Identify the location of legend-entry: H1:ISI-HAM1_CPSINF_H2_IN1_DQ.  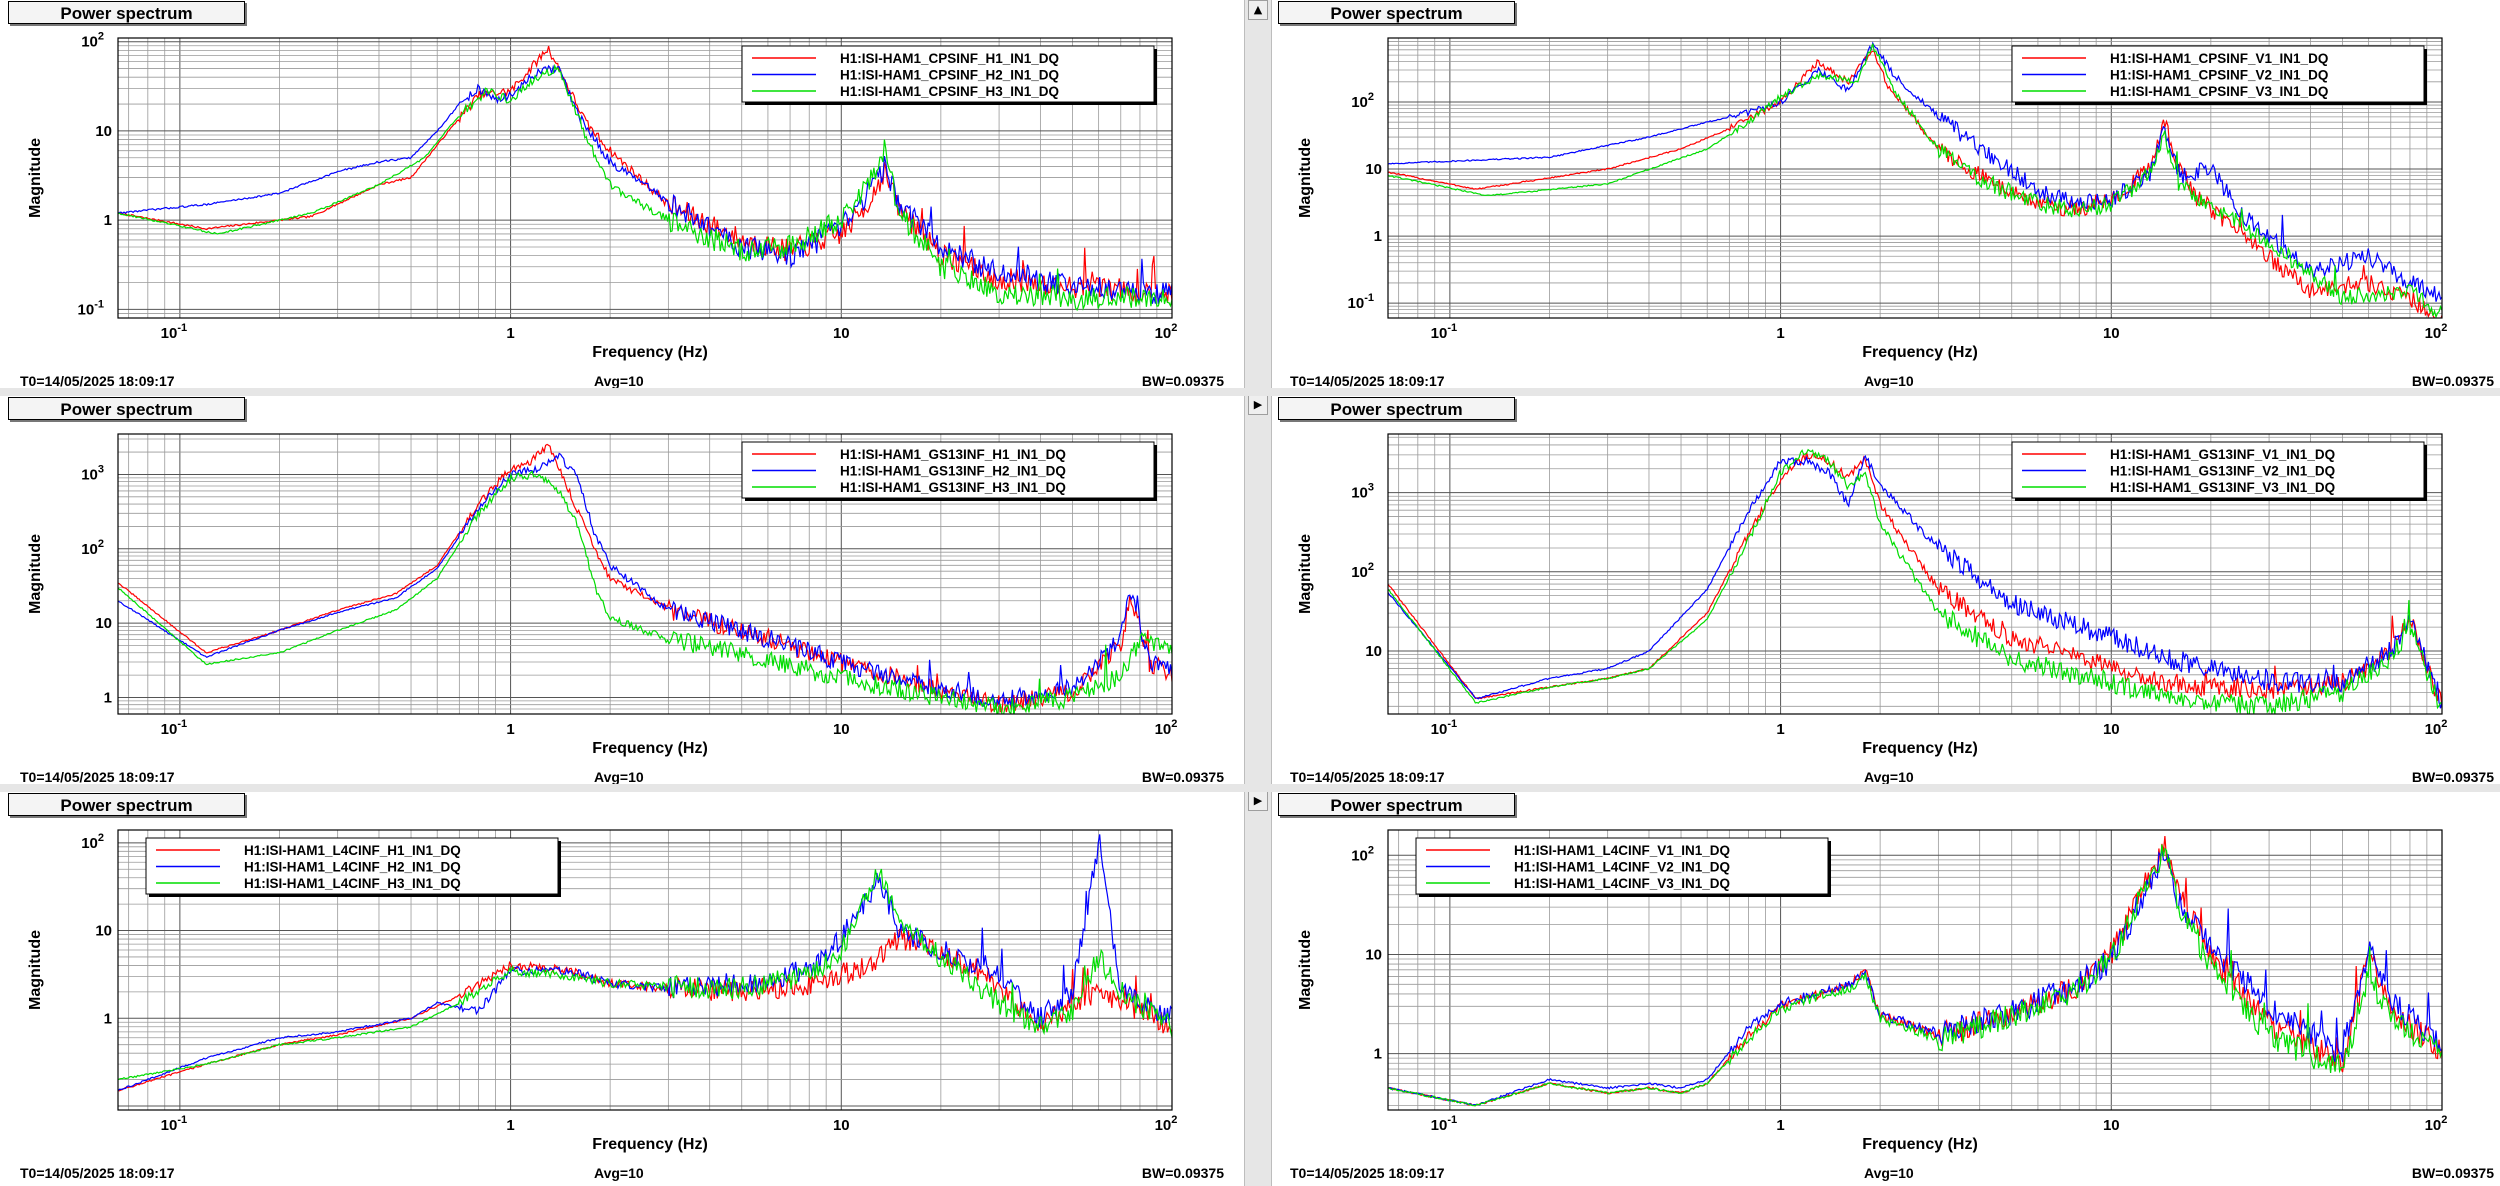
(949, 75).